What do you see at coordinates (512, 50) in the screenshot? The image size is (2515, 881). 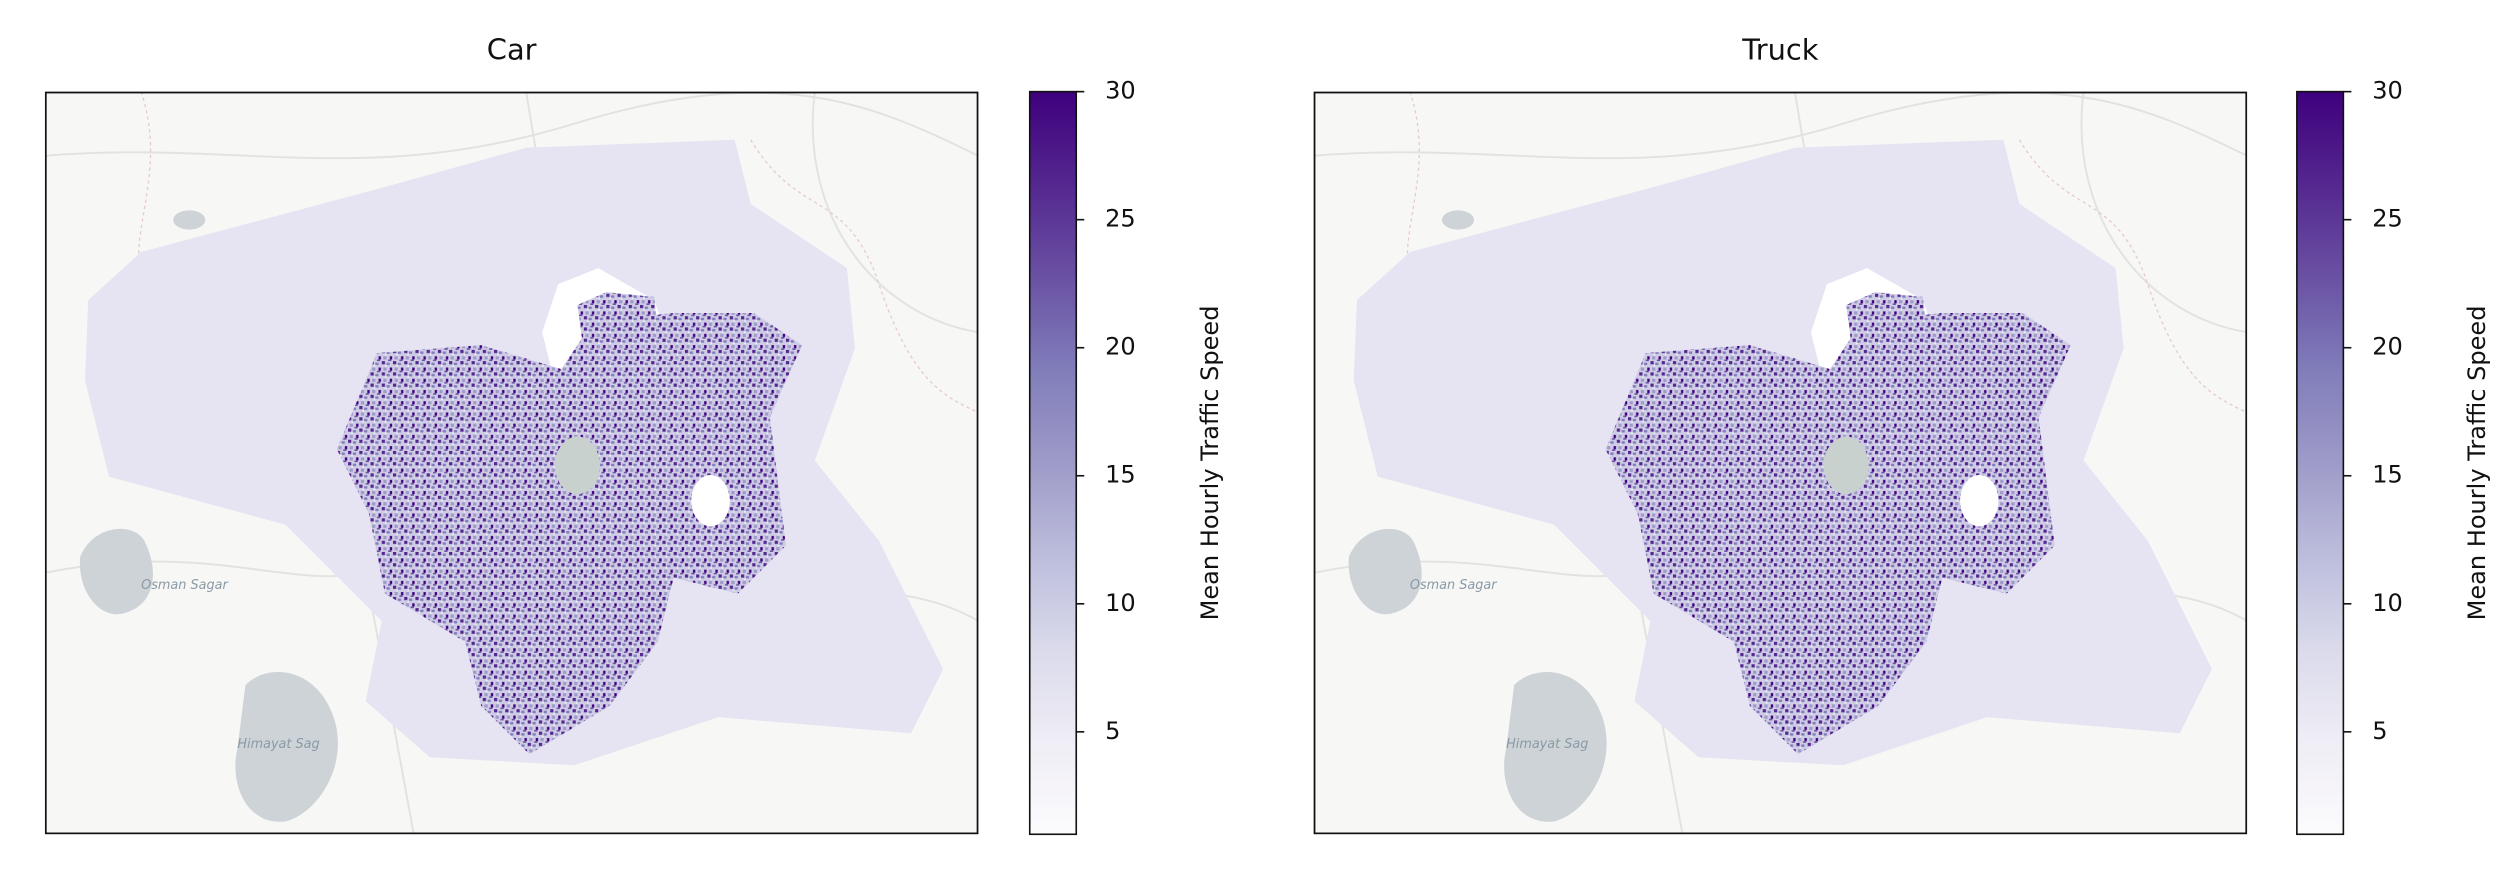 I see `panel-title: Car` at bounding box center [512, 50].